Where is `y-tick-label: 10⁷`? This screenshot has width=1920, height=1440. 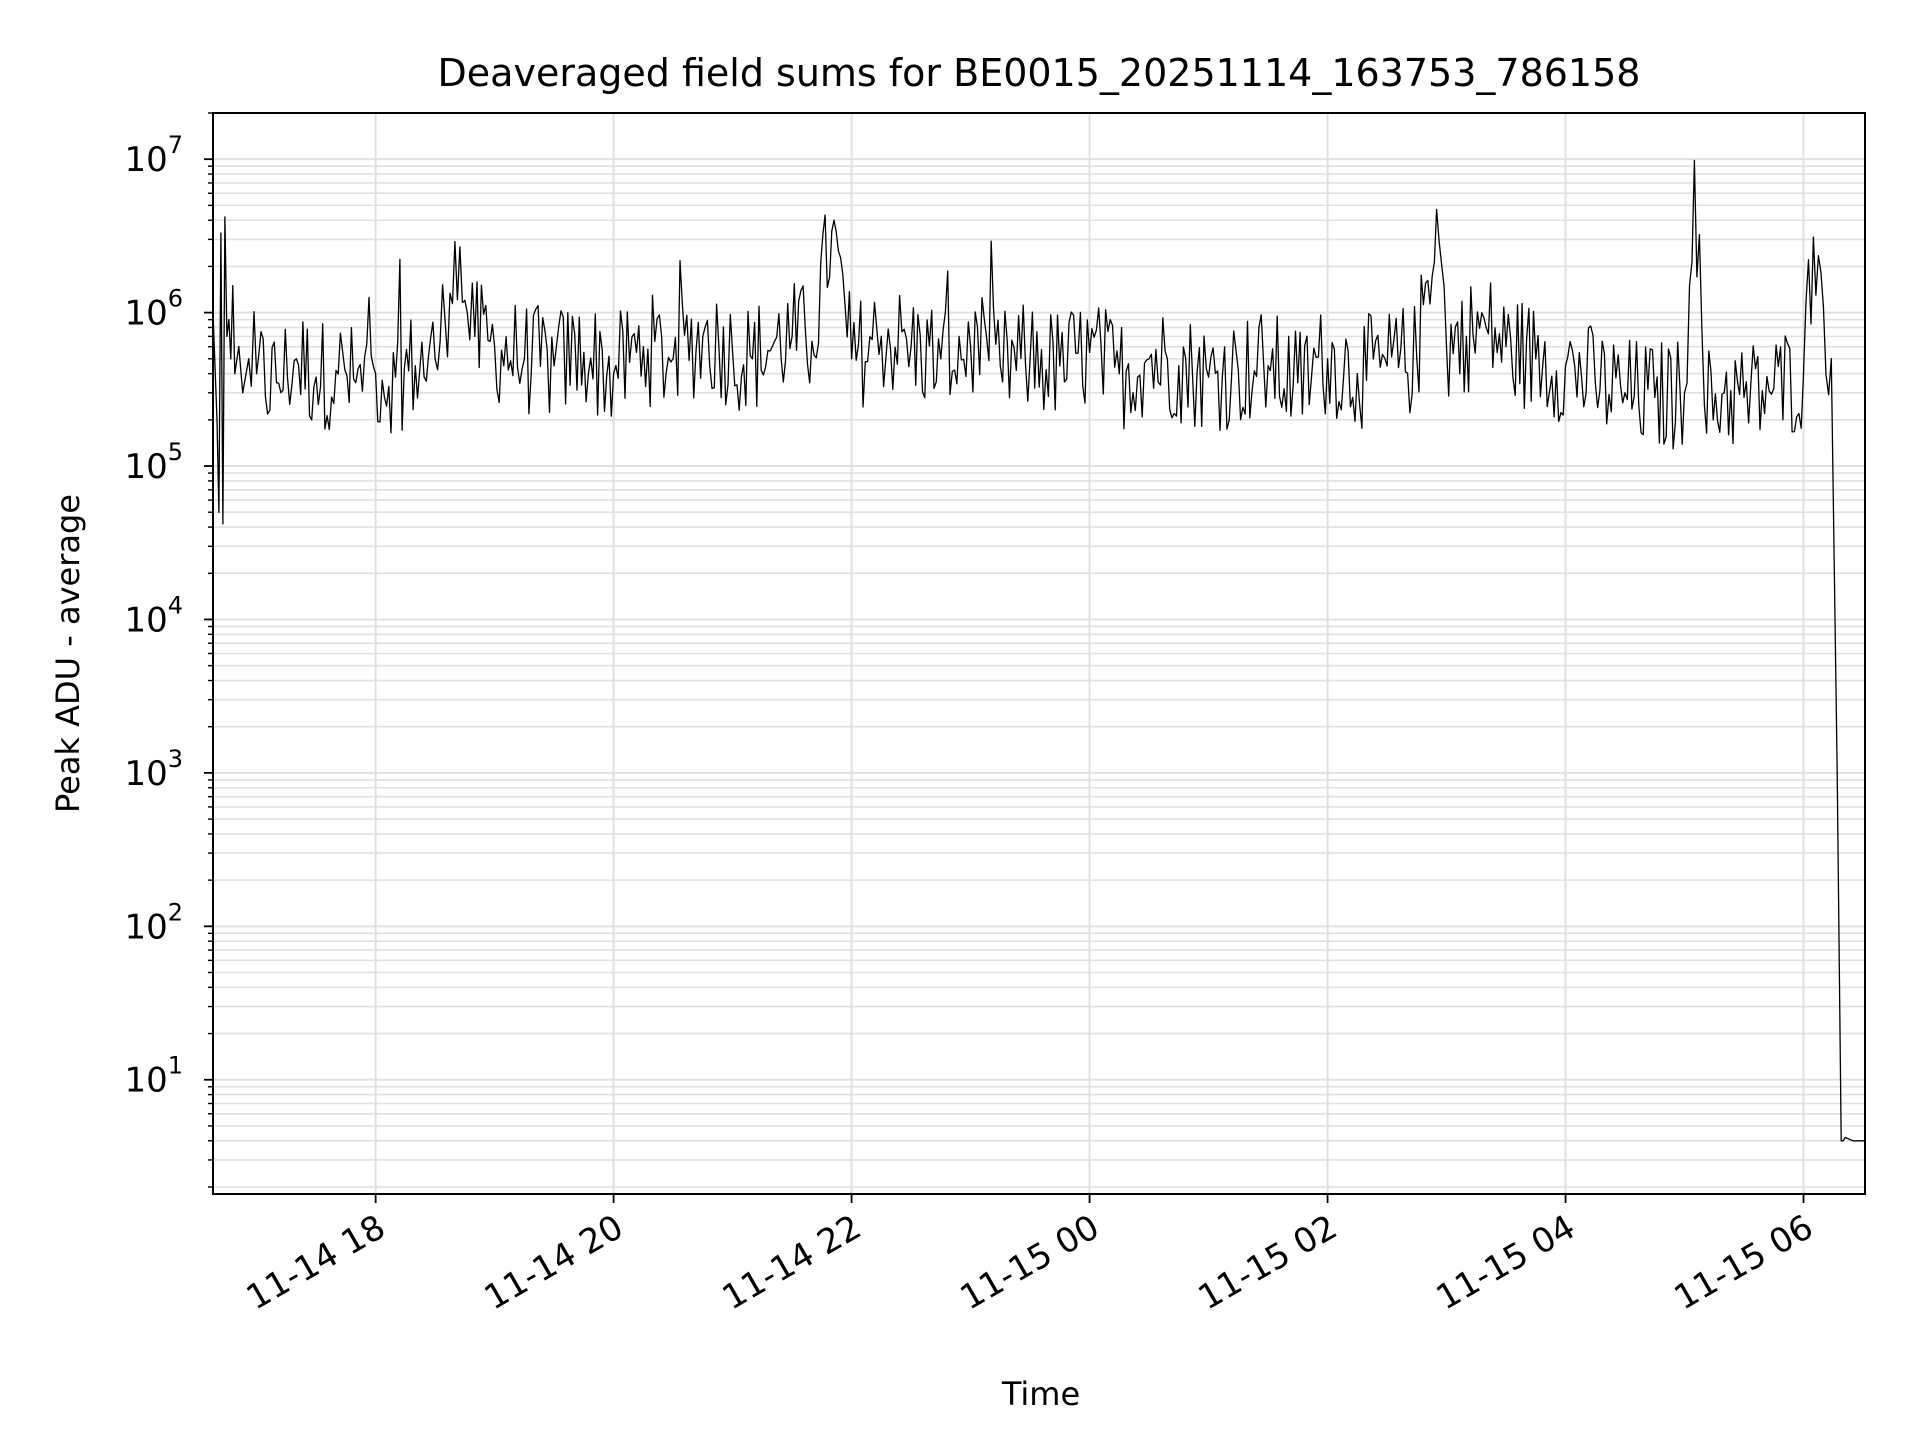
y-tick-label: 10⁷ is located at coordinates (153, 155).